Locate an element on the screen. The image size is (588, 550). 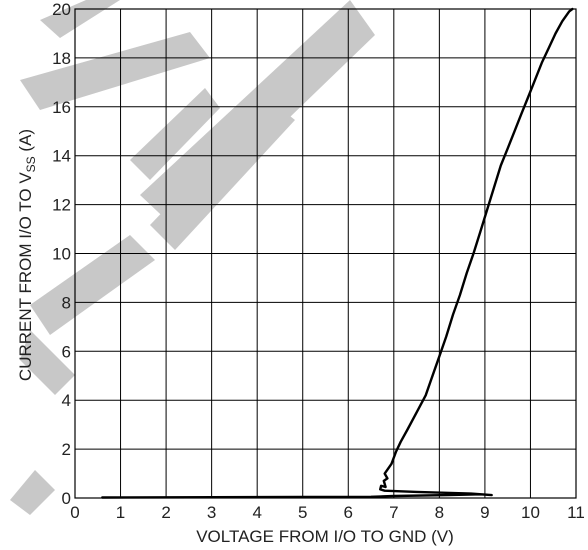
x-tick-label: 5 is located at coordinates (302, 512).